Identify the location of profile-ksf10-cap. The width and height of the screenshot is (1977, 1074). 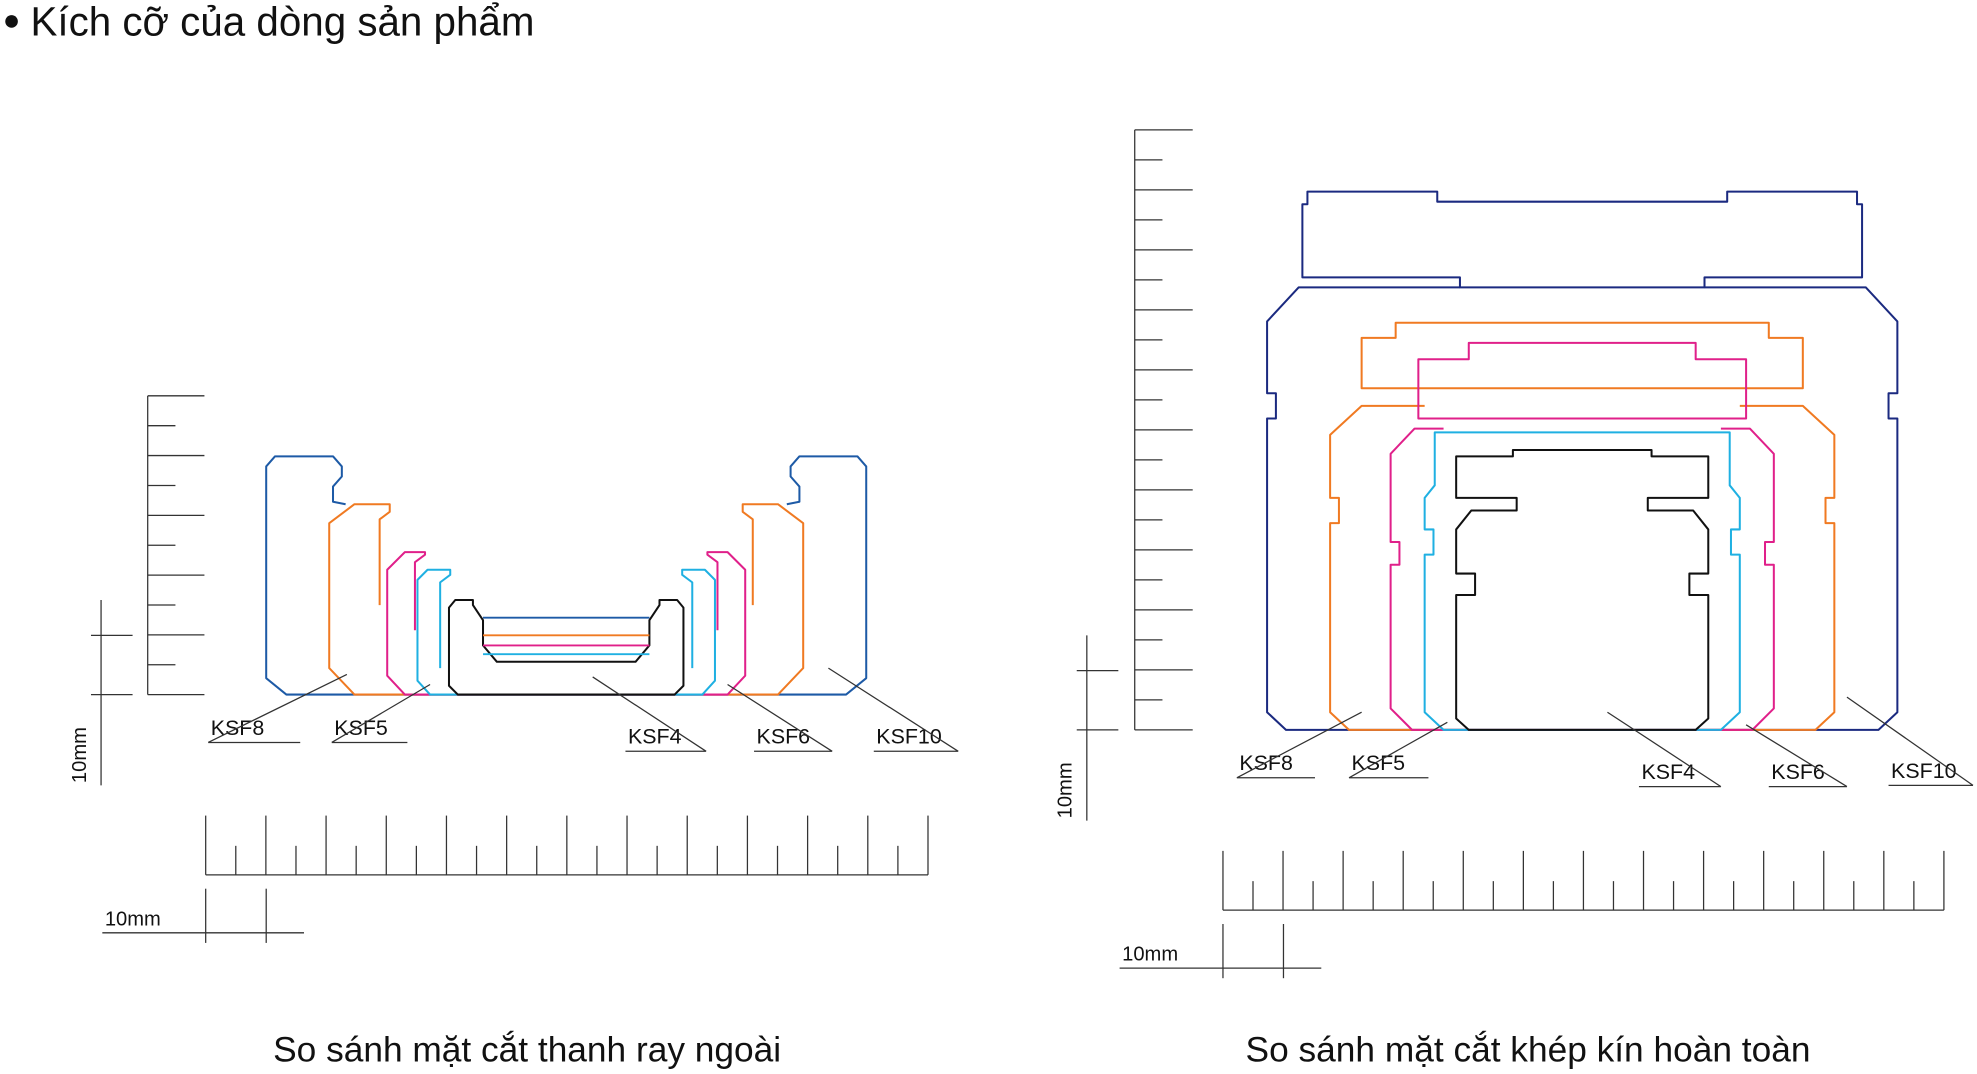
(1582, 239).